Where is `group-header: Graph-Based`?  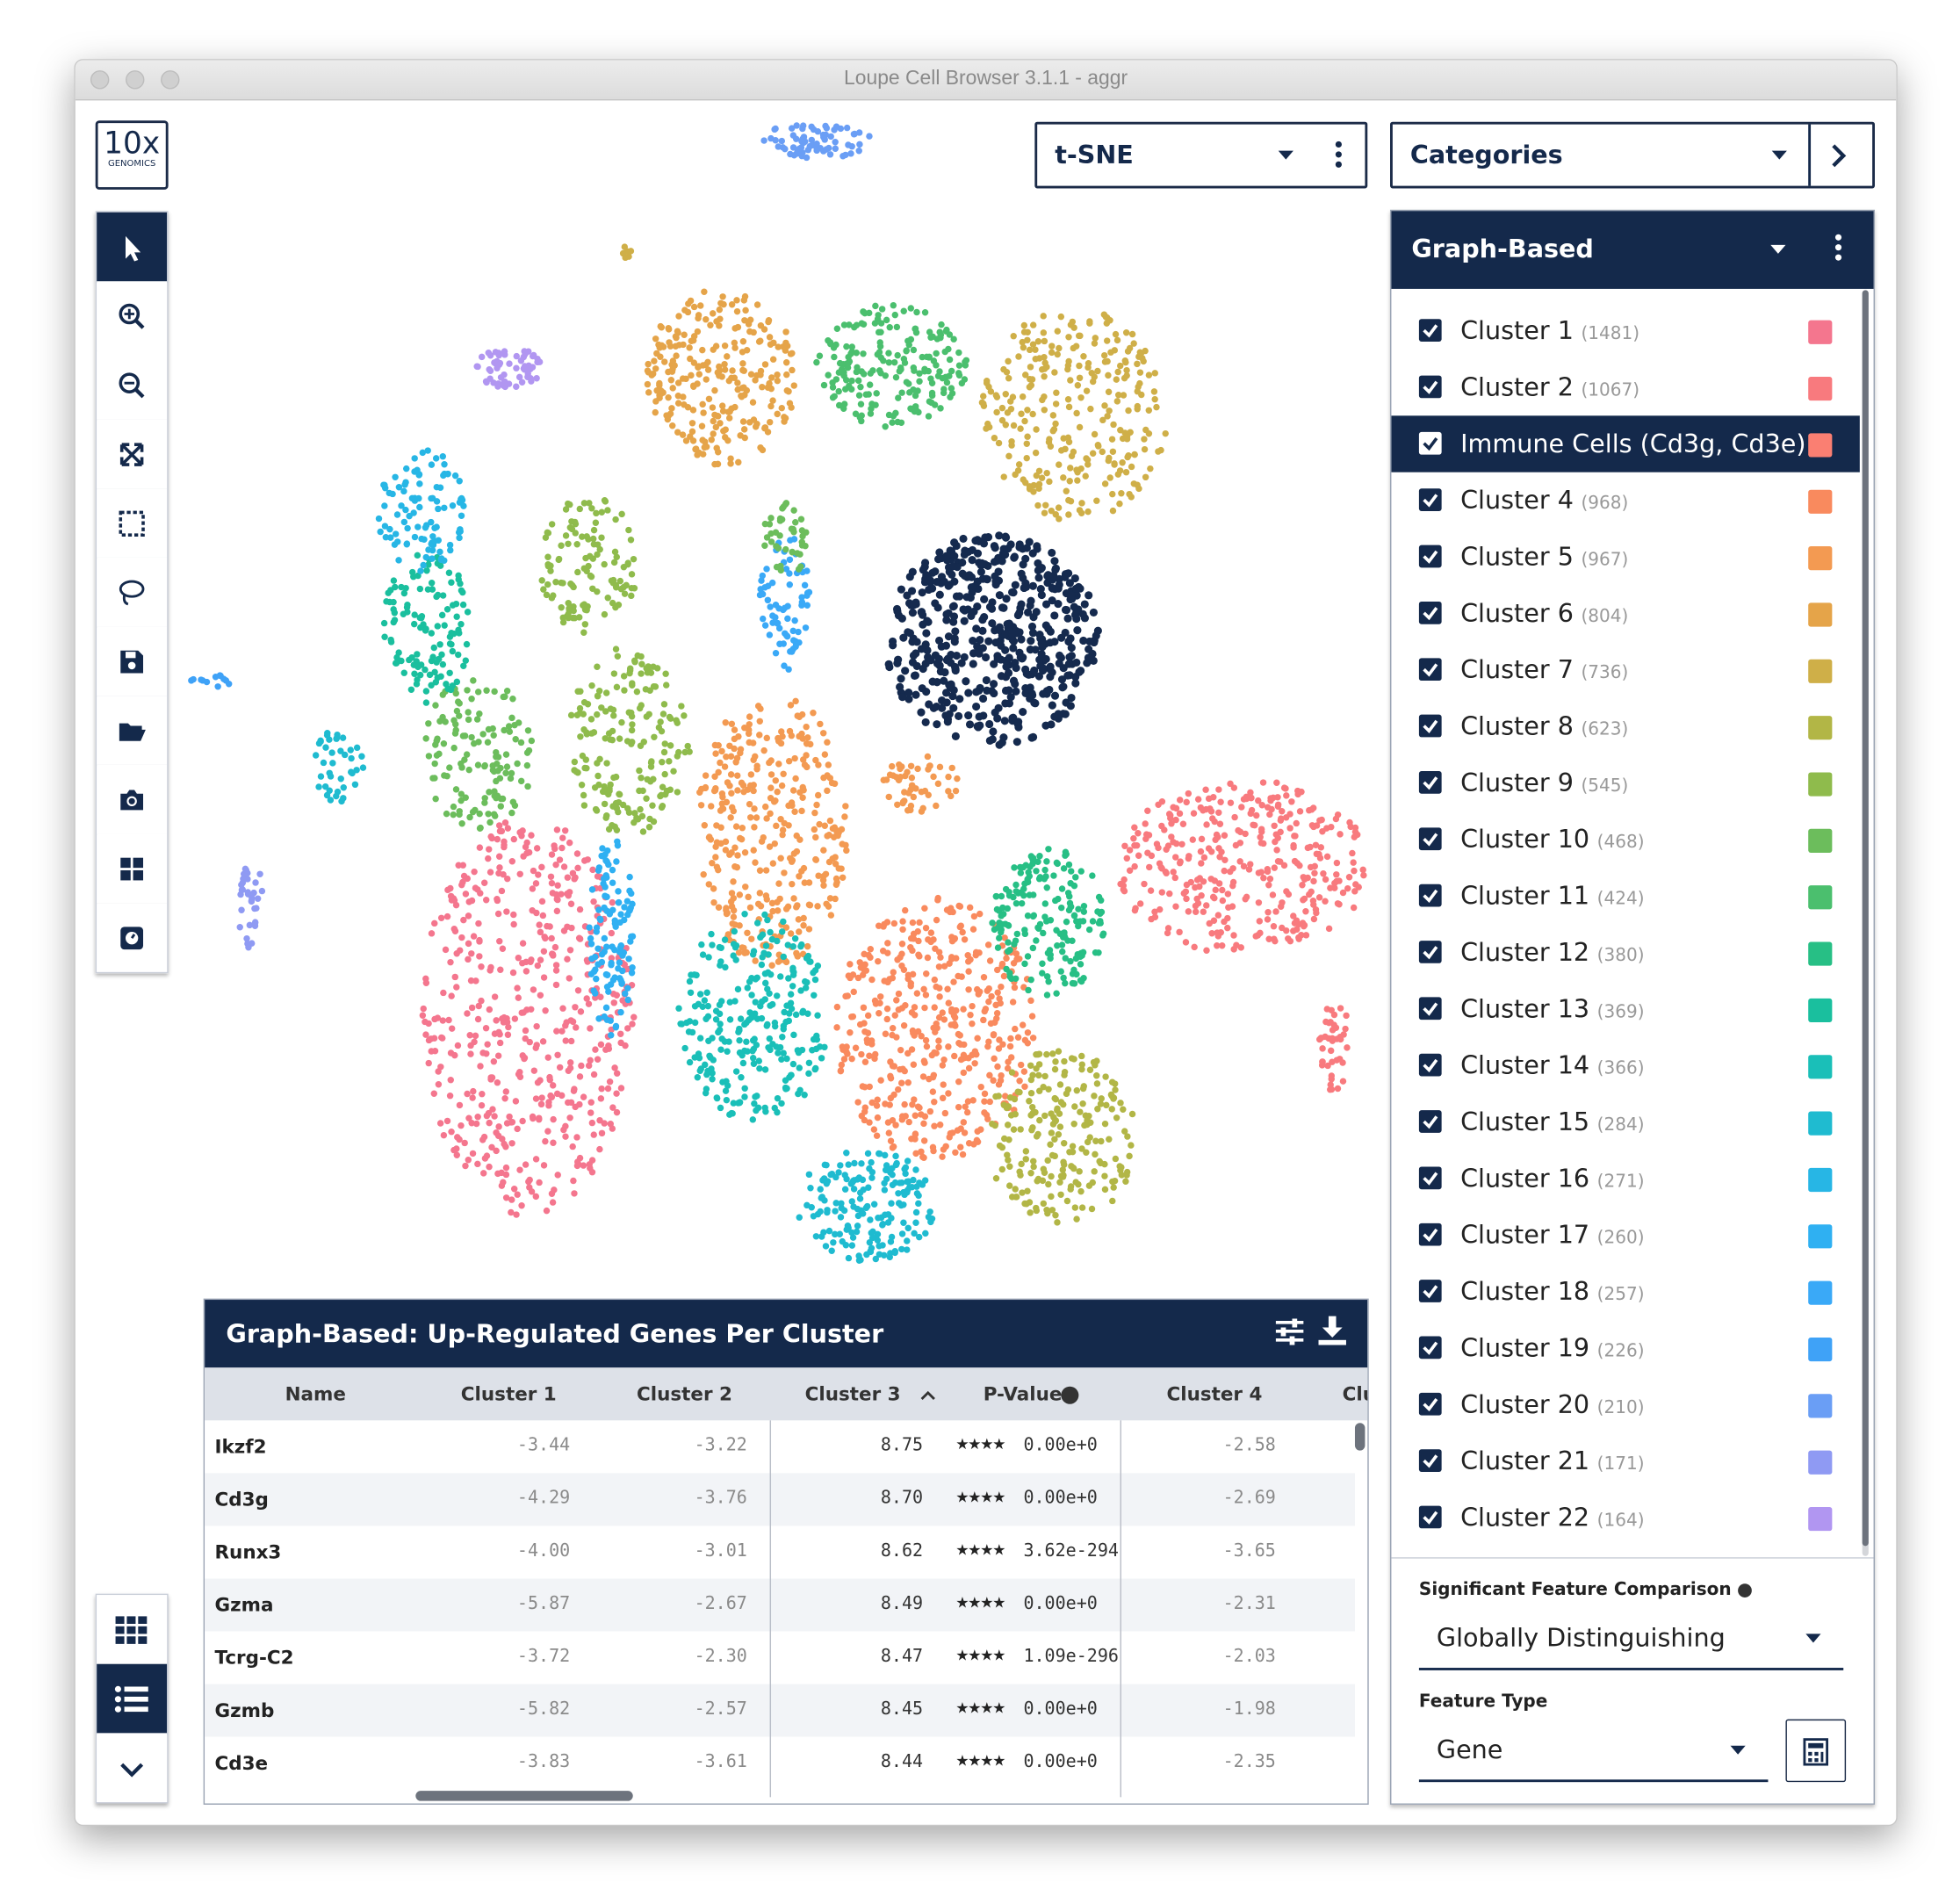 group-header: Graph-Based is located at coordinates (1632, 250).